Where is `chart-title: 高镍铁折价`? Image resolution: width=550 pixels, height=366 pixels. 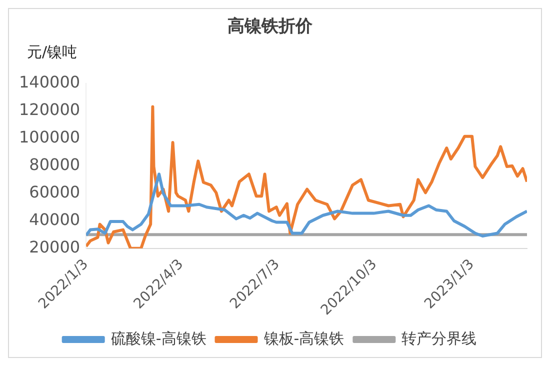 chart-title: 高镍铁折价 is located at coordinates (271, 26).